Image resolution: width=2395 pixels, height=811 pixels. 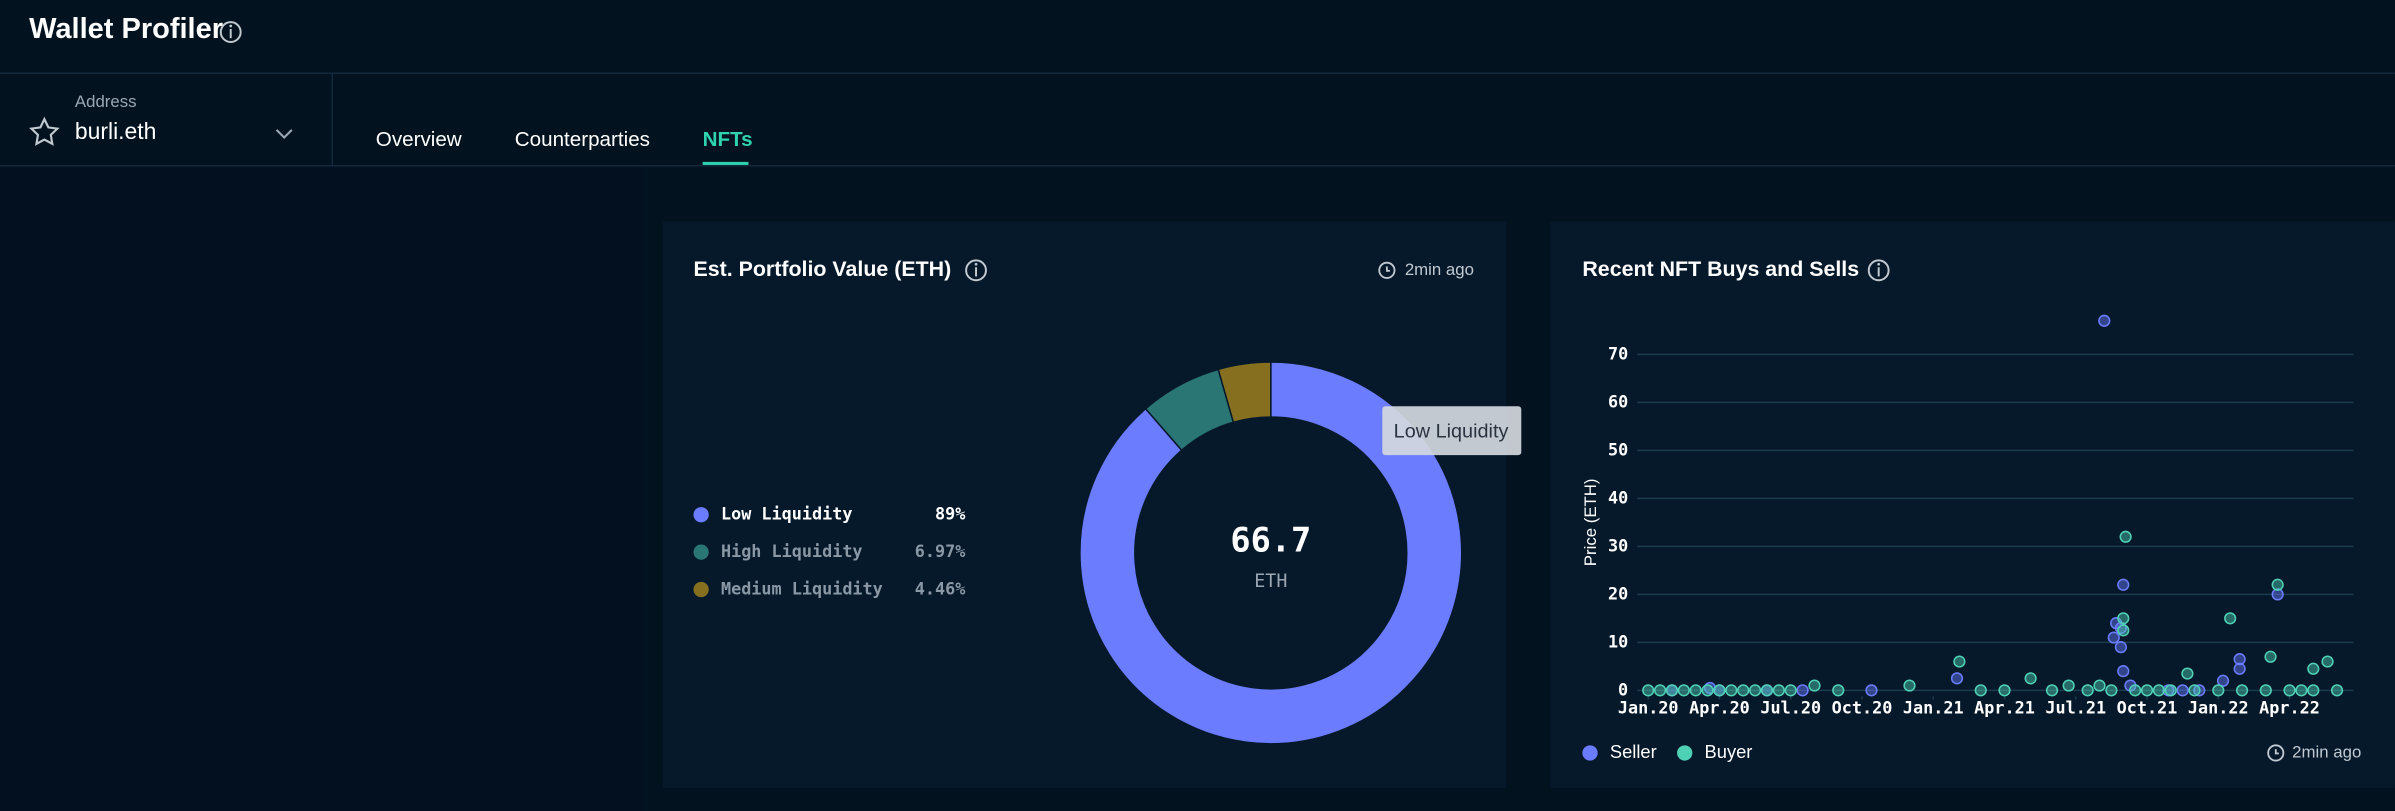 What do you see at coordinates (1618, 641) in the screenshot?
I see `y-tick-label: 10` at bounding box center [1618, 641].